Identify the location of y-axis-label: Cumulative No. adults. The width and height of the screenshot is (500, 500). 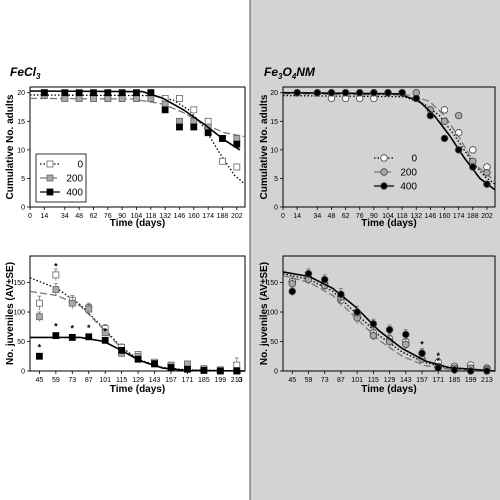
(10, 146).